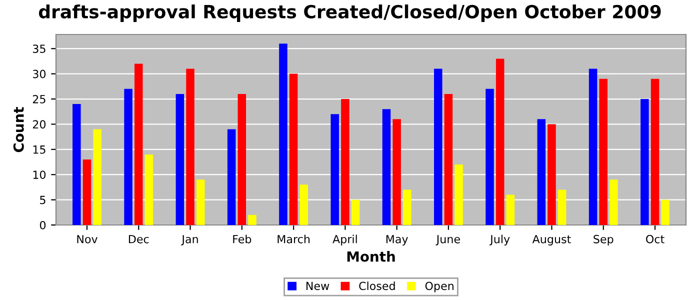 The width and height of the screenshot is (700, 300). What do you see at coordinates (439, 287) in the screenshot?
I see `legend-label: Open` at bounding box center [439, 287].